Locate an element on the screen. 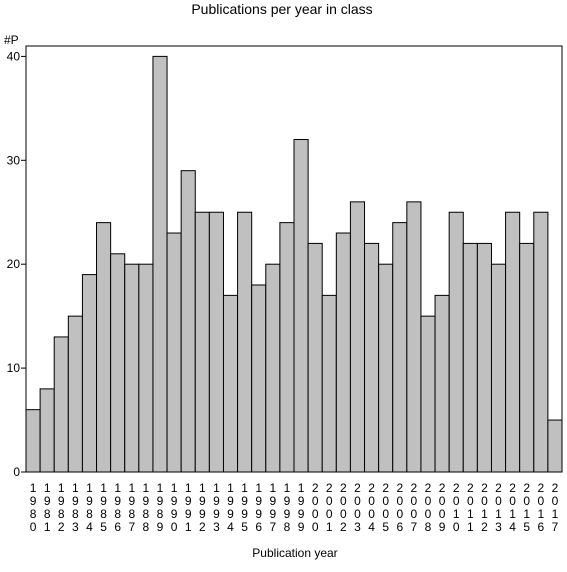  bar-2000 is located at coordinates (315, 357).